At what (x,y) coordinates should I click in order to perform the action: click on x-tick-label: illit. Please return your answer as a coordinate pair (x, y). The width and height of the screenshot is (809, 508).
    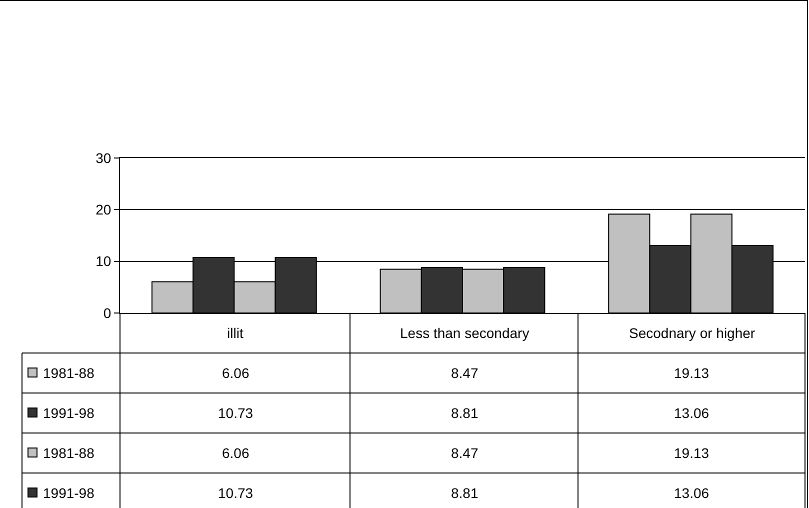
    Looking at the image, I should click on (235, 333).